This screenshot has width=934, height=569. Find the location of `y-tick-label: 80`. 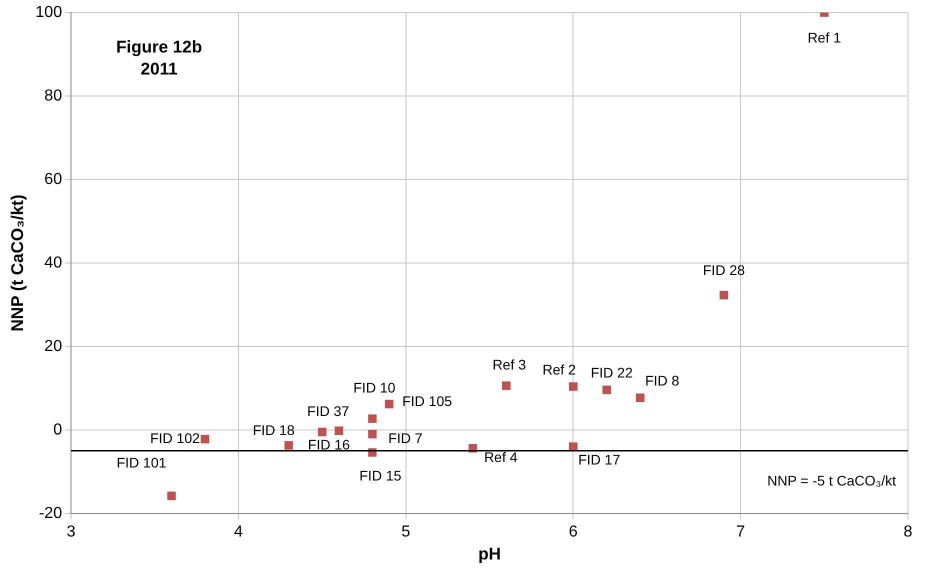

y-tick-label: 80 is located at coordinates (53, 95).